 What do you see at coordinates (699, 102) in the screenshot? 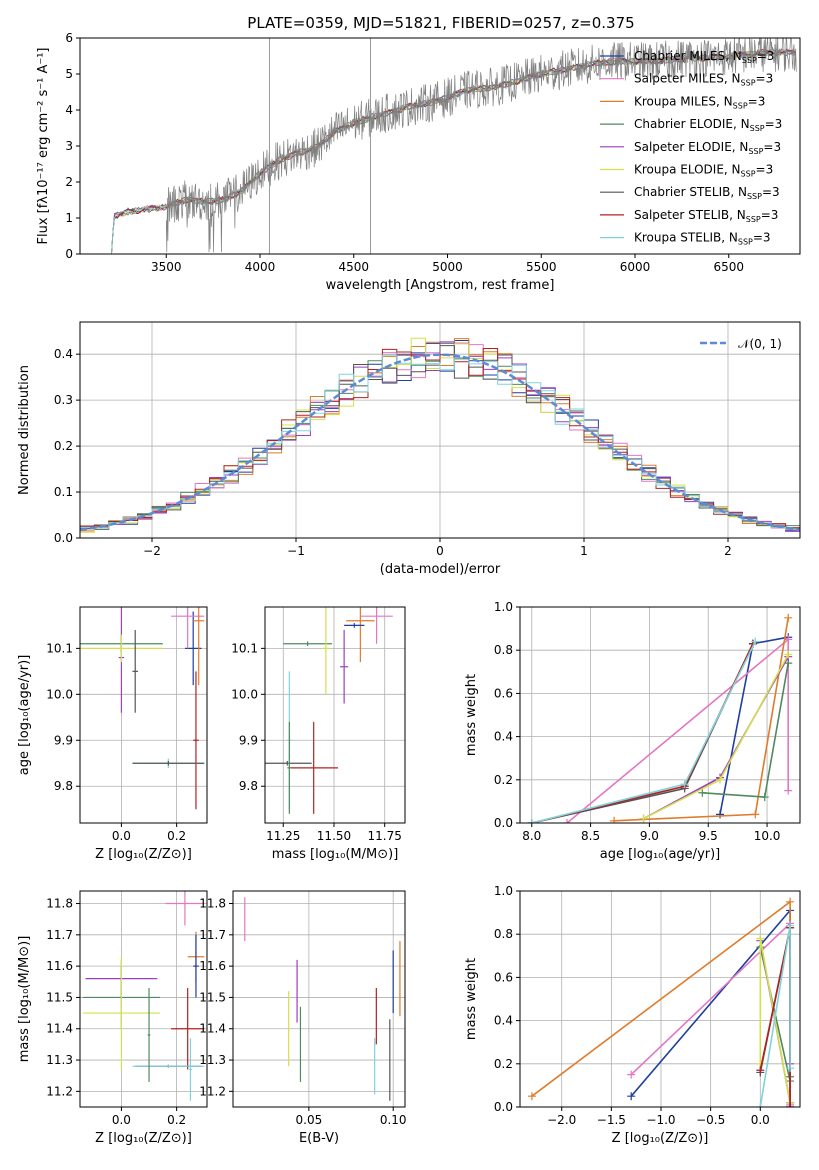
I see `legend-entry-label: Kroupa MILES, NSSP=3` at bounding box center [699, 102].